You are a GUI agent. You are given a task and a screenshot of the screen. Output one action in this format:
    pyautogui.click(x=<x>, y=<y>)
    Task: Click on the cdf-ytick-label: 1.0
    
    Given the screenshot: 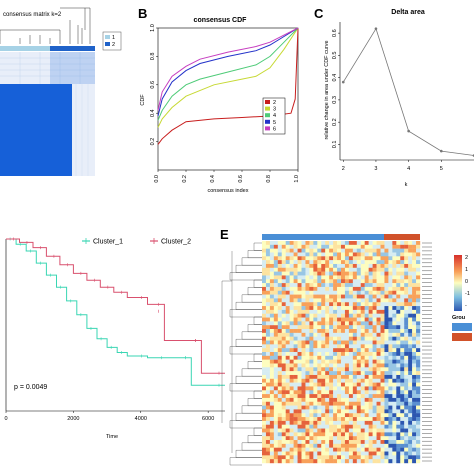 What is the action you would take?
    pyautogui.click(x=153, y=28)
    